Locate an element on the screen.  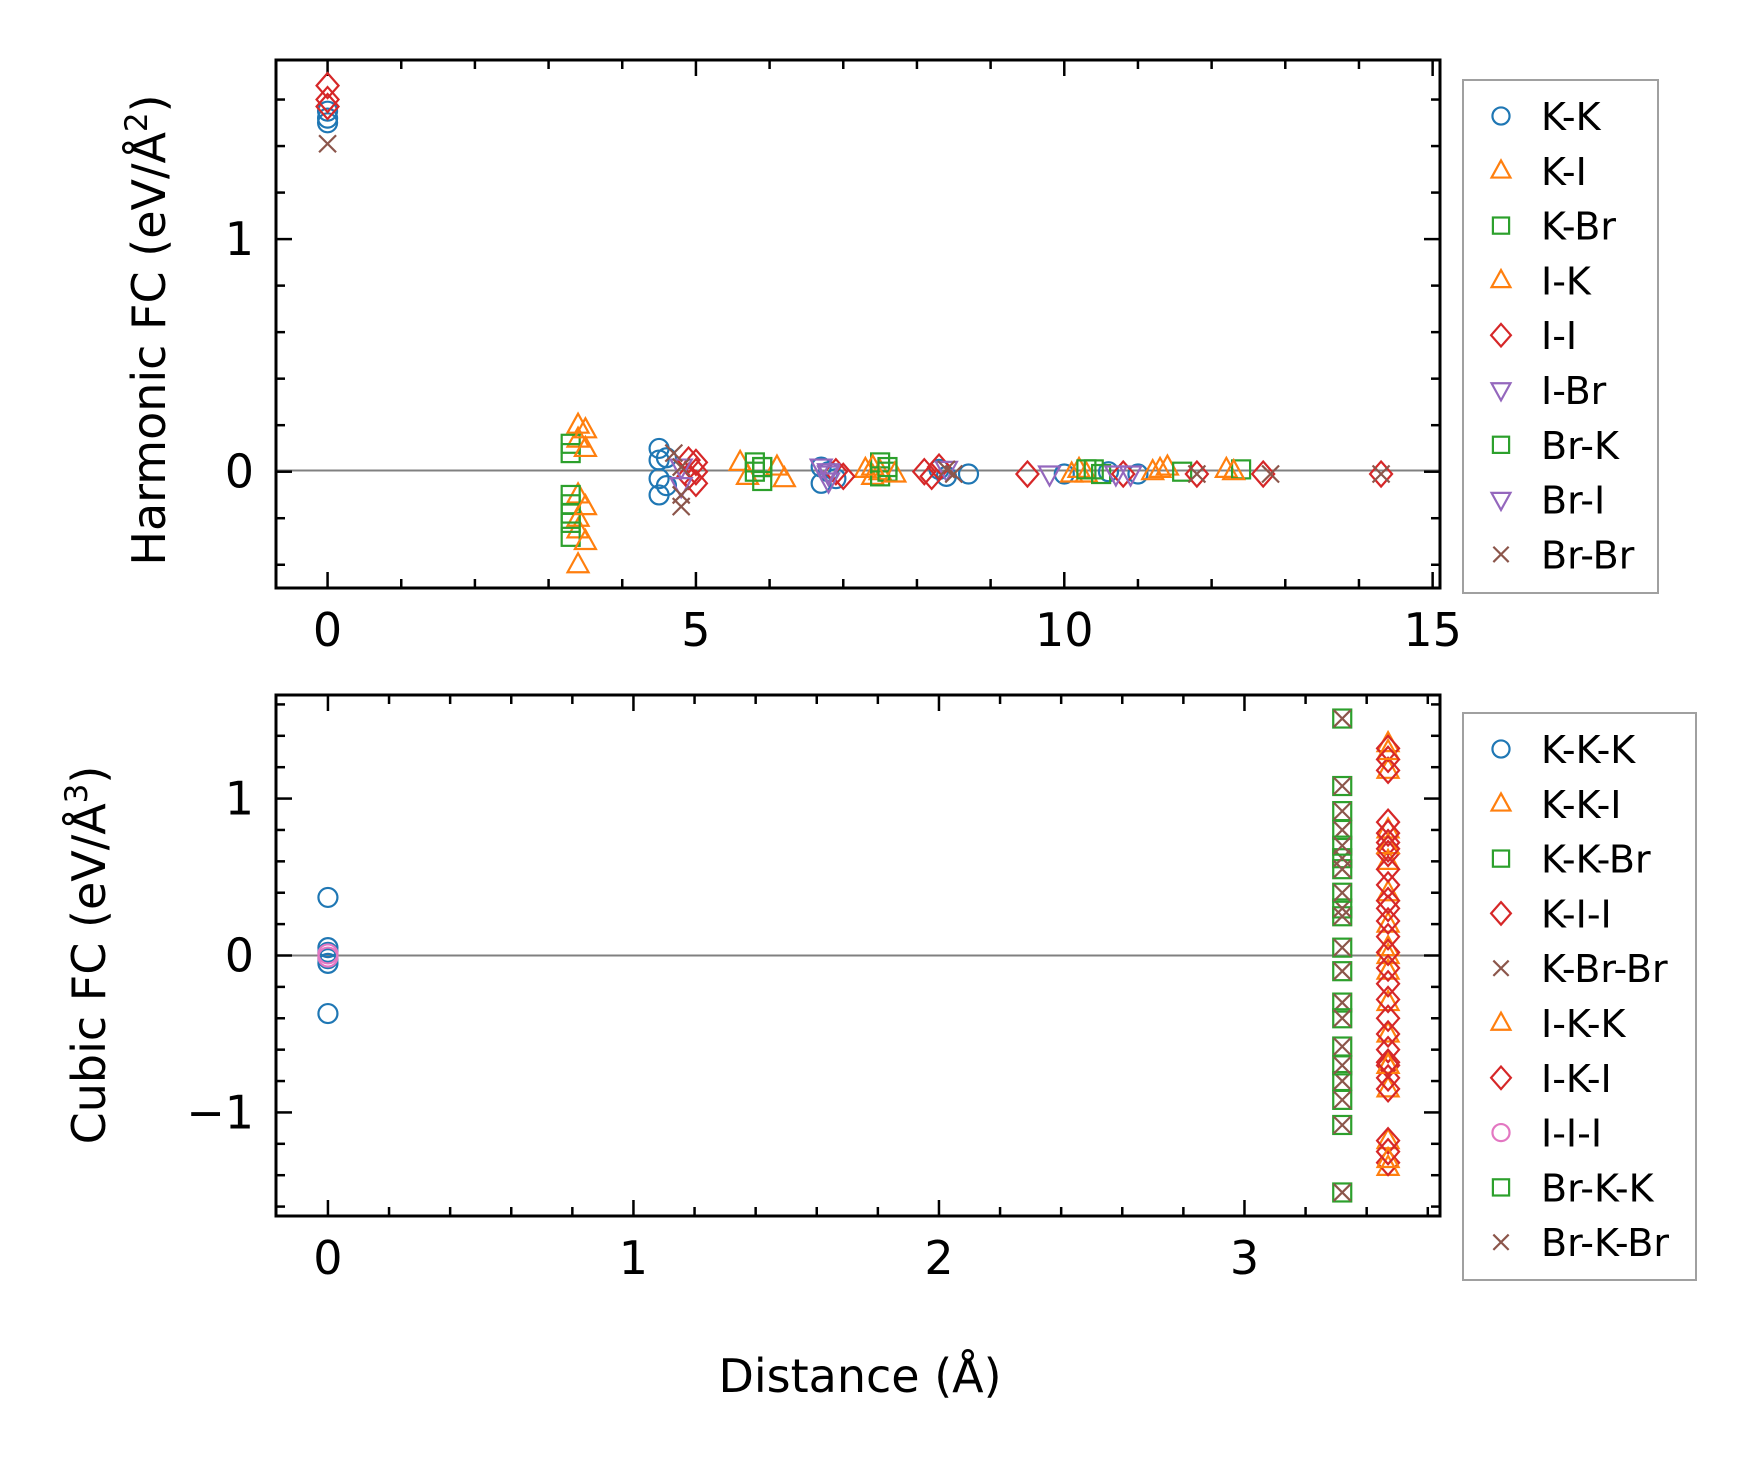
cubic-legend-frame is located at coordinates (1579, 996).